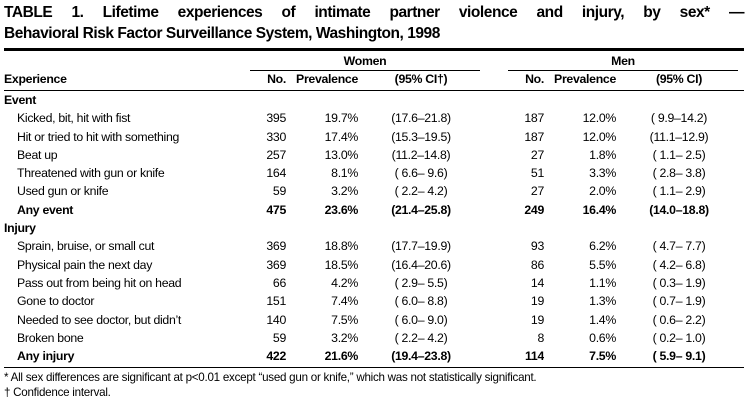 The width and height of the screenshot is (750, 402). What do you see at coordinates (276, 301) in the screenshot?
I see `women-no-cell: 151` at bounding box center [276, 301].